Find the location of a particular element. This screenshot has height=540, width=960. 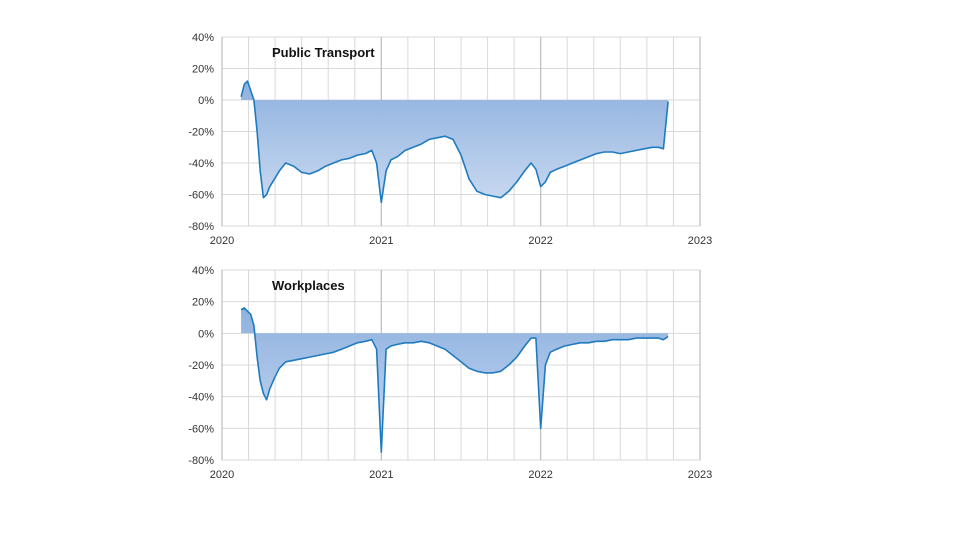

chart-title: Public Transport is located at coordinates (323, 52).